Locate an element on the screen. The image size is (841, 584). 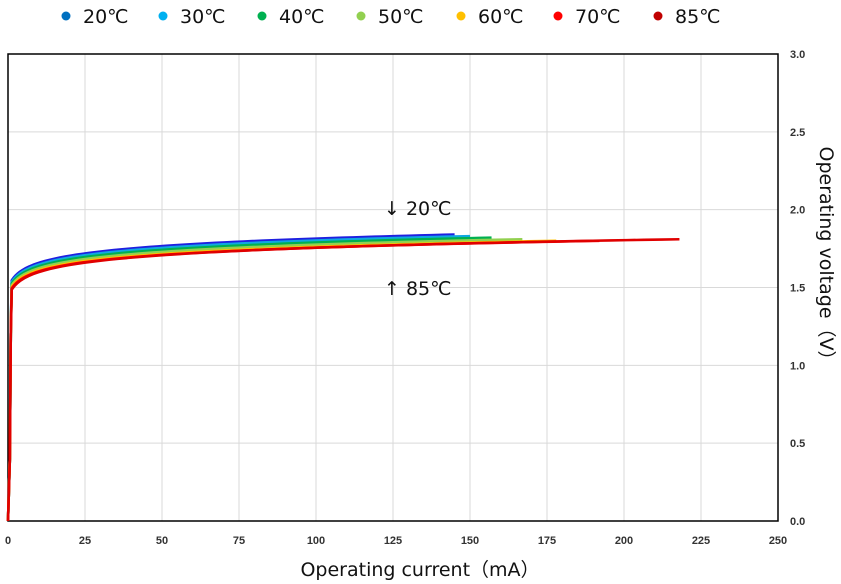
x-axis-ticks: 0 25 50 75 100 125 150 175 200 225 250 is located at coordinates (396, 541).